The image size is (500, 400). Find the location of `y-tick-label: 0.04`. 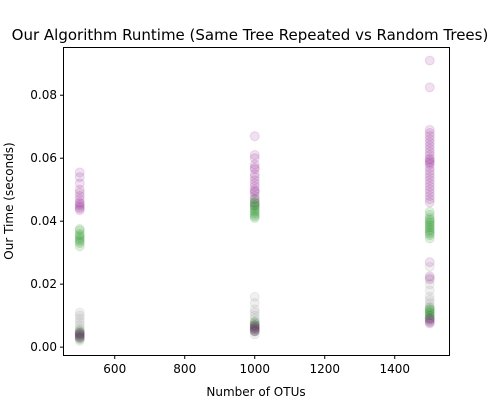

y-tick-label: 0.04 is located at coordinates (43, 221).